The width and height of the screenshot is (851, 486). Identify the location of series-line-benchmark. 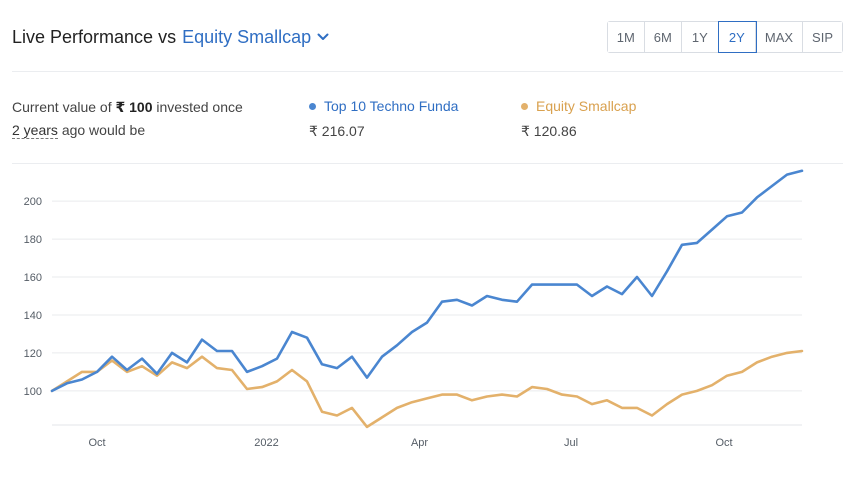
(427, 389).